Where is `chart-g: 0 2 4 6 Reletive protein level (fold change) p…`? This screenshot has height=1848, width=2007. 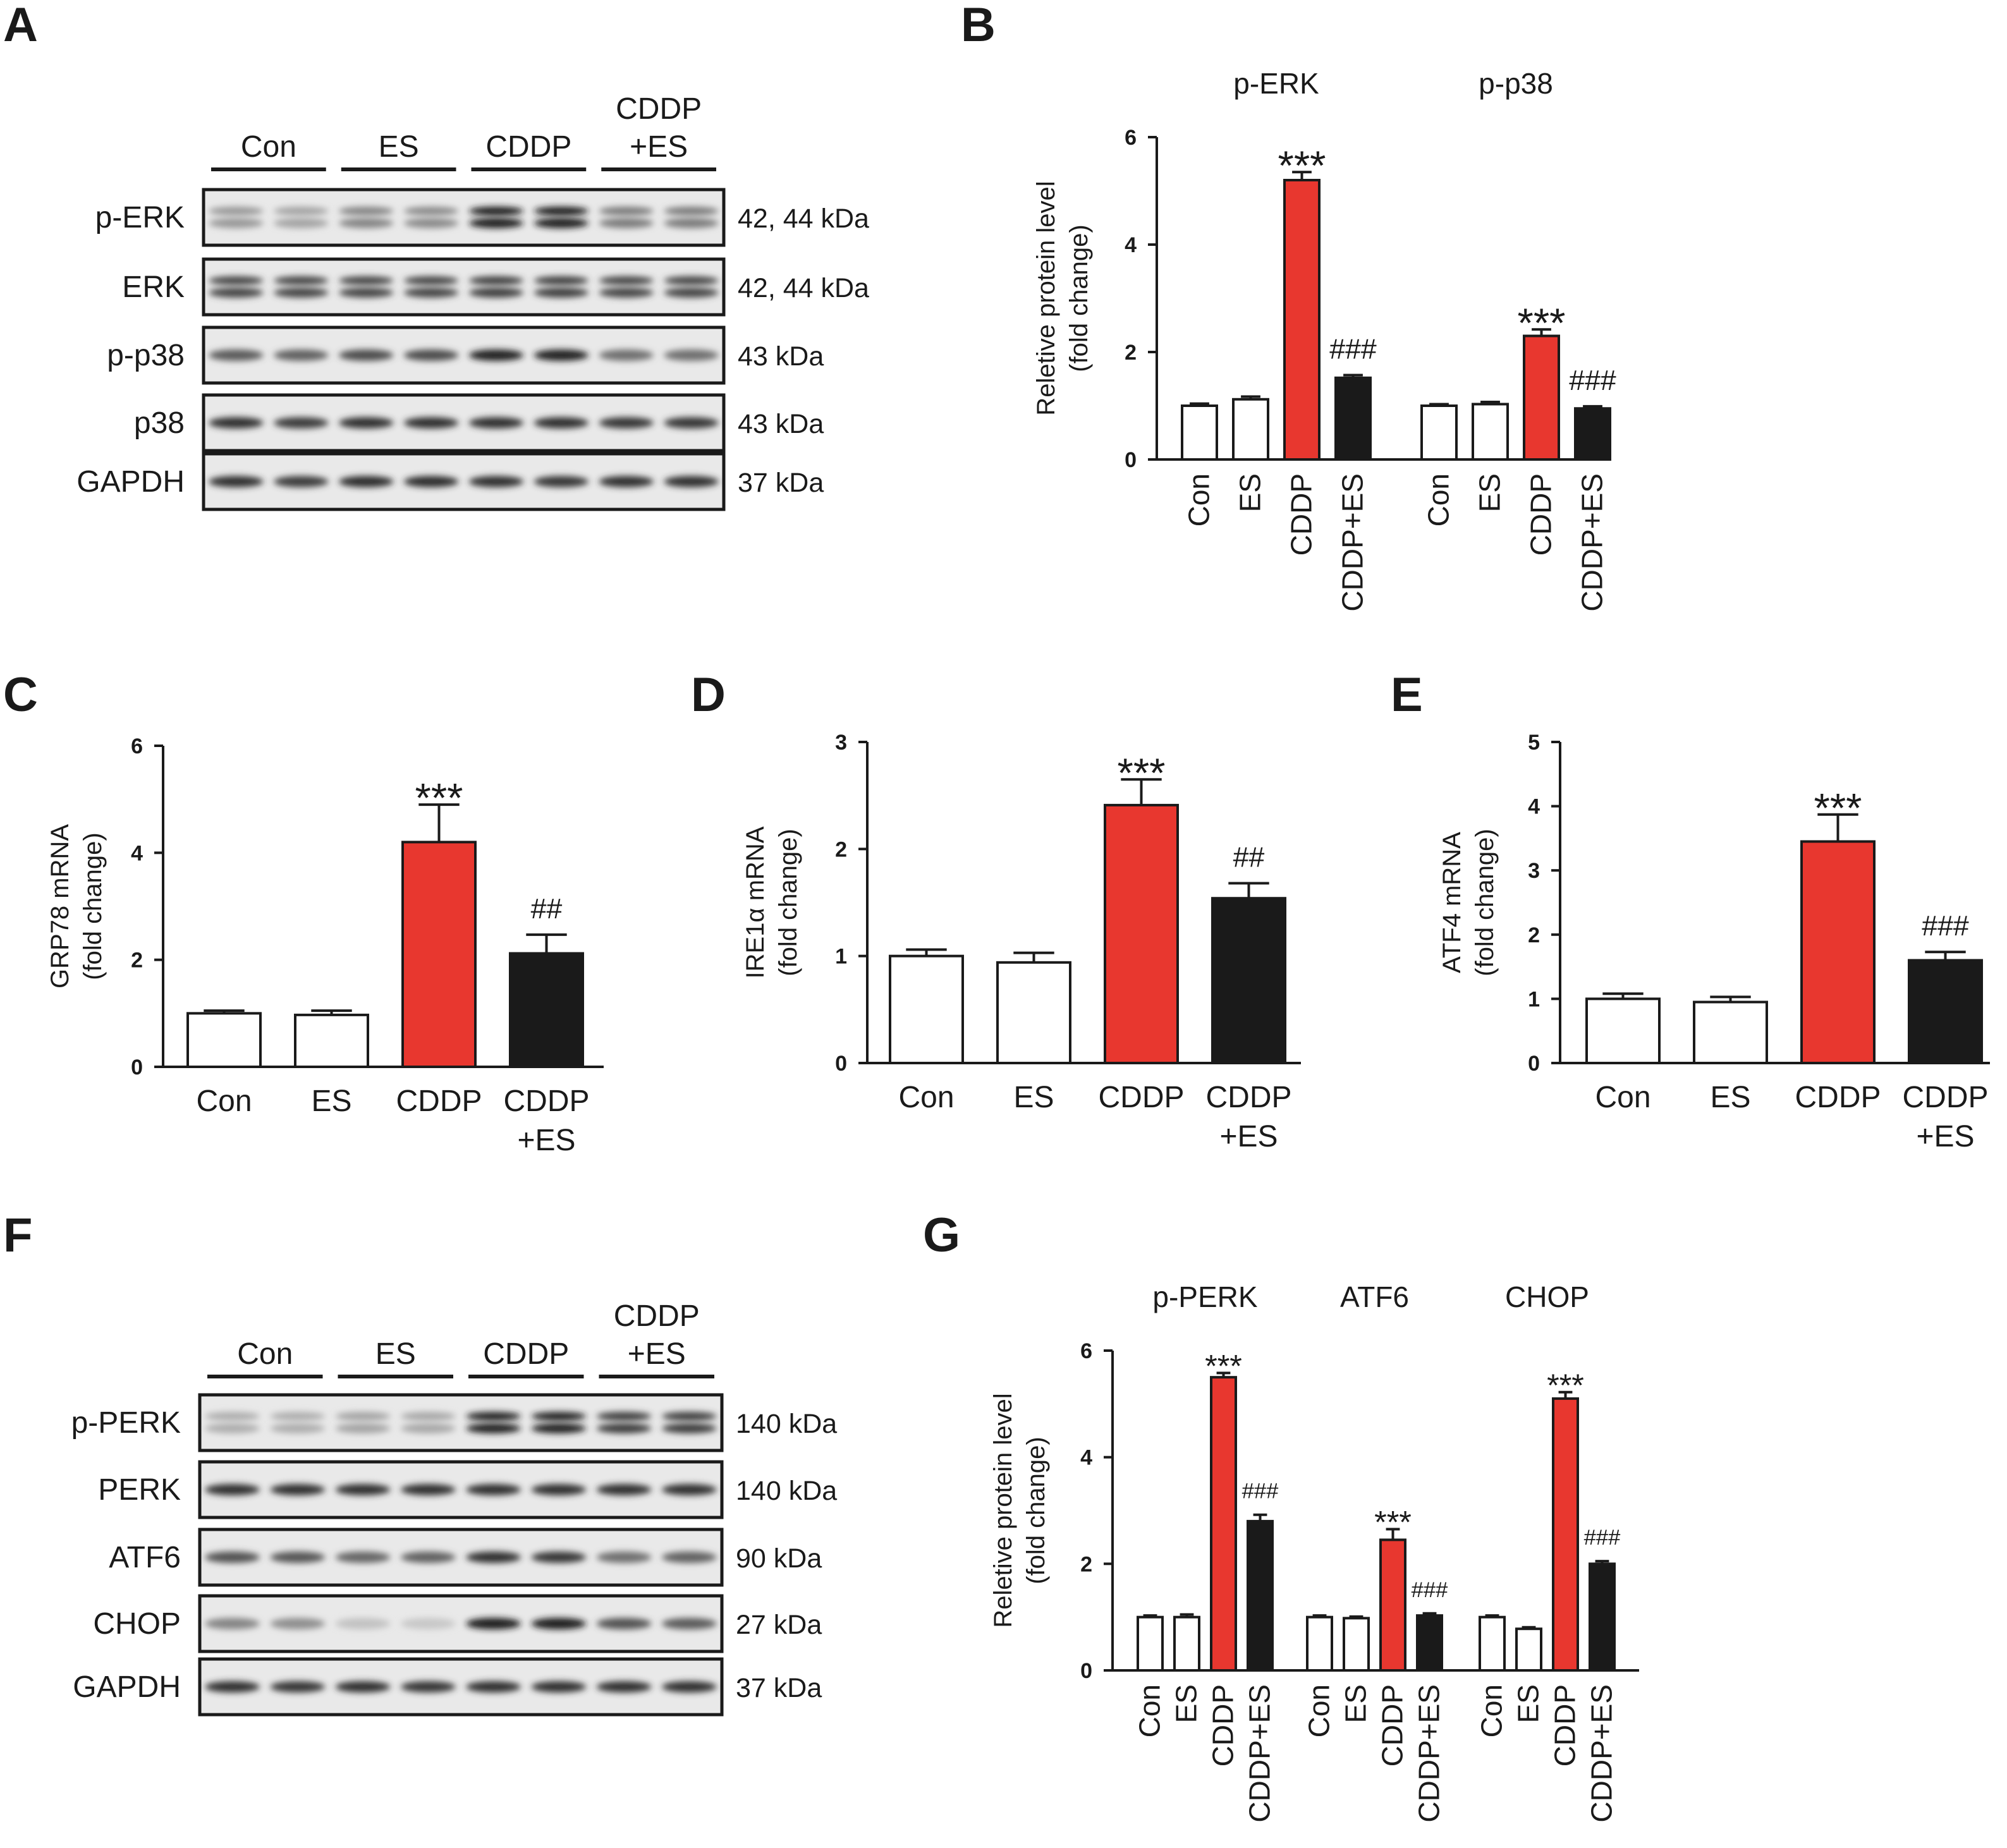
chart-g: 0 2 4 6 Reletive protein level (fold change) p… is located at coordinates (1314, 1551).